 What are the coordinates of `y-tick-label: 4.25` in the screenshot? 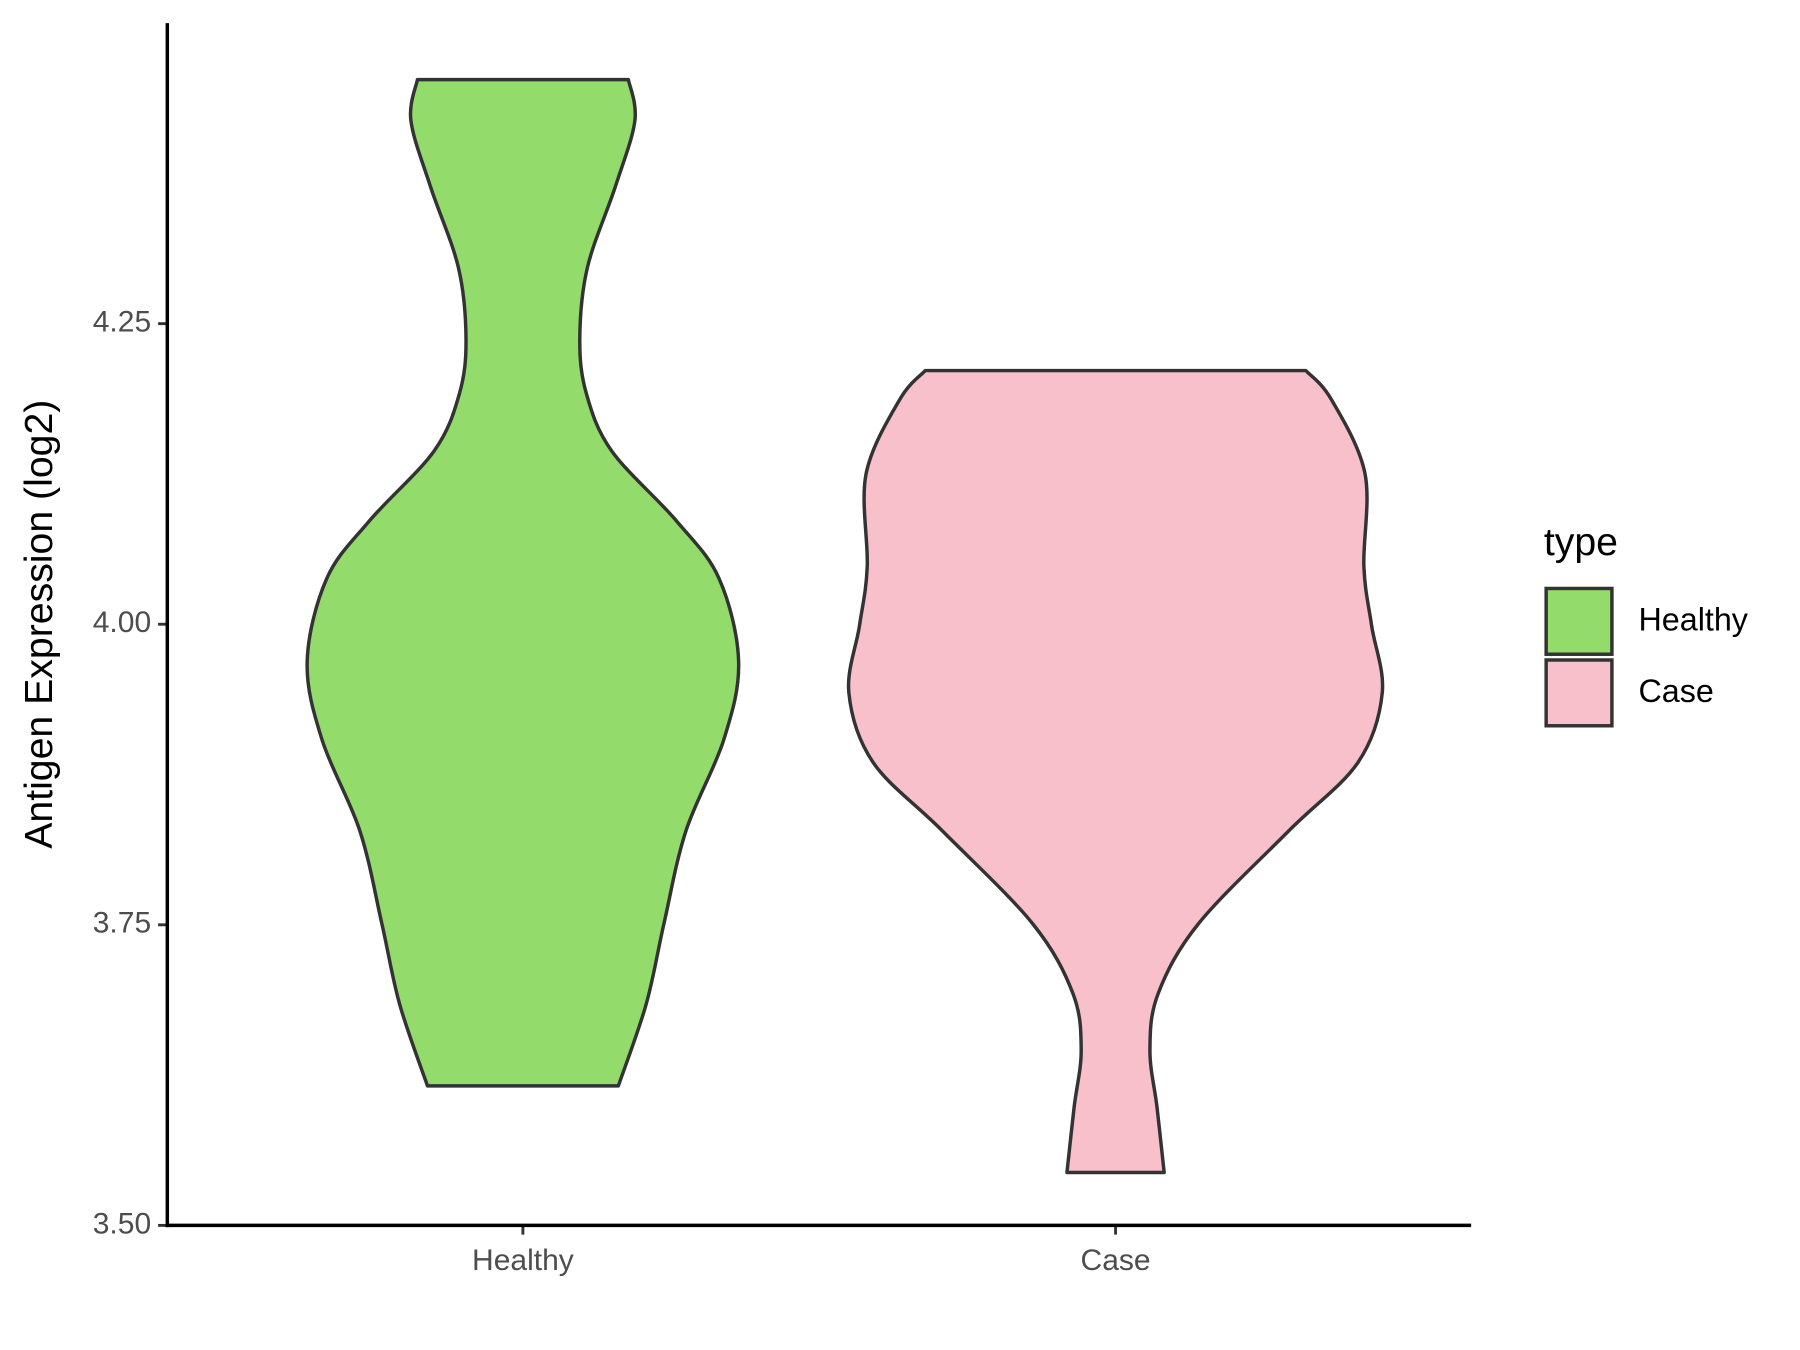 It's located at (122, 322).